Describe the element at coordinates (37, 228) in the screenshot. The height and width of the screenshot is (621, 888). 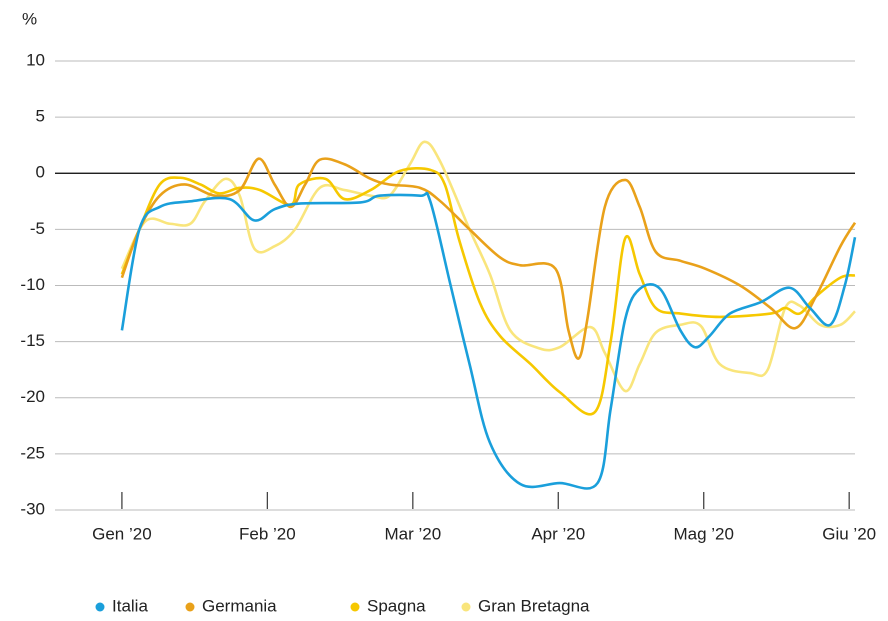
I see `y-tick-label: -5` at that location.